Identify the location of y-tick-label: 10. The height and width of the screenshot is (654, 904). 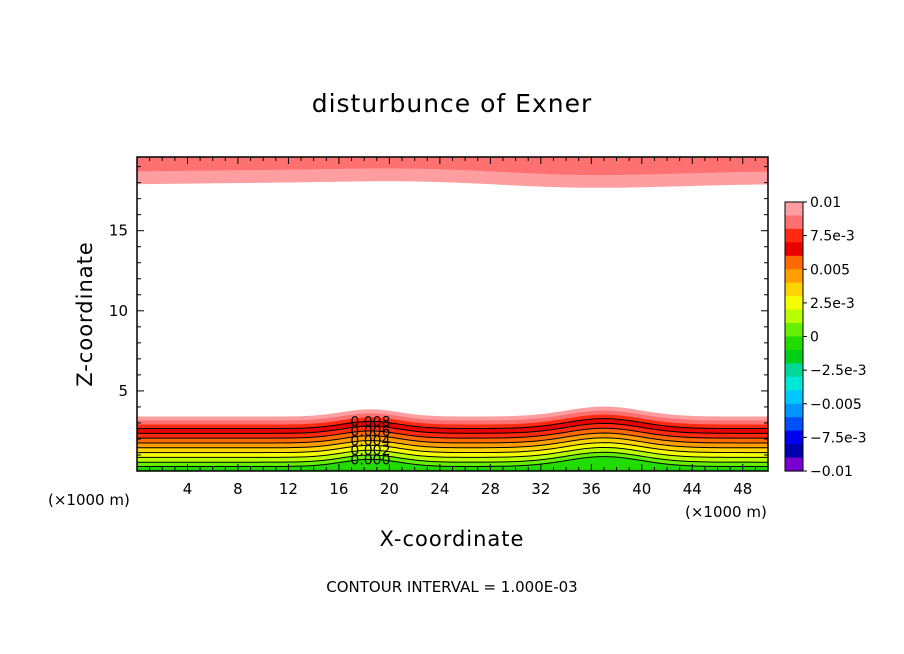
(118, 311).